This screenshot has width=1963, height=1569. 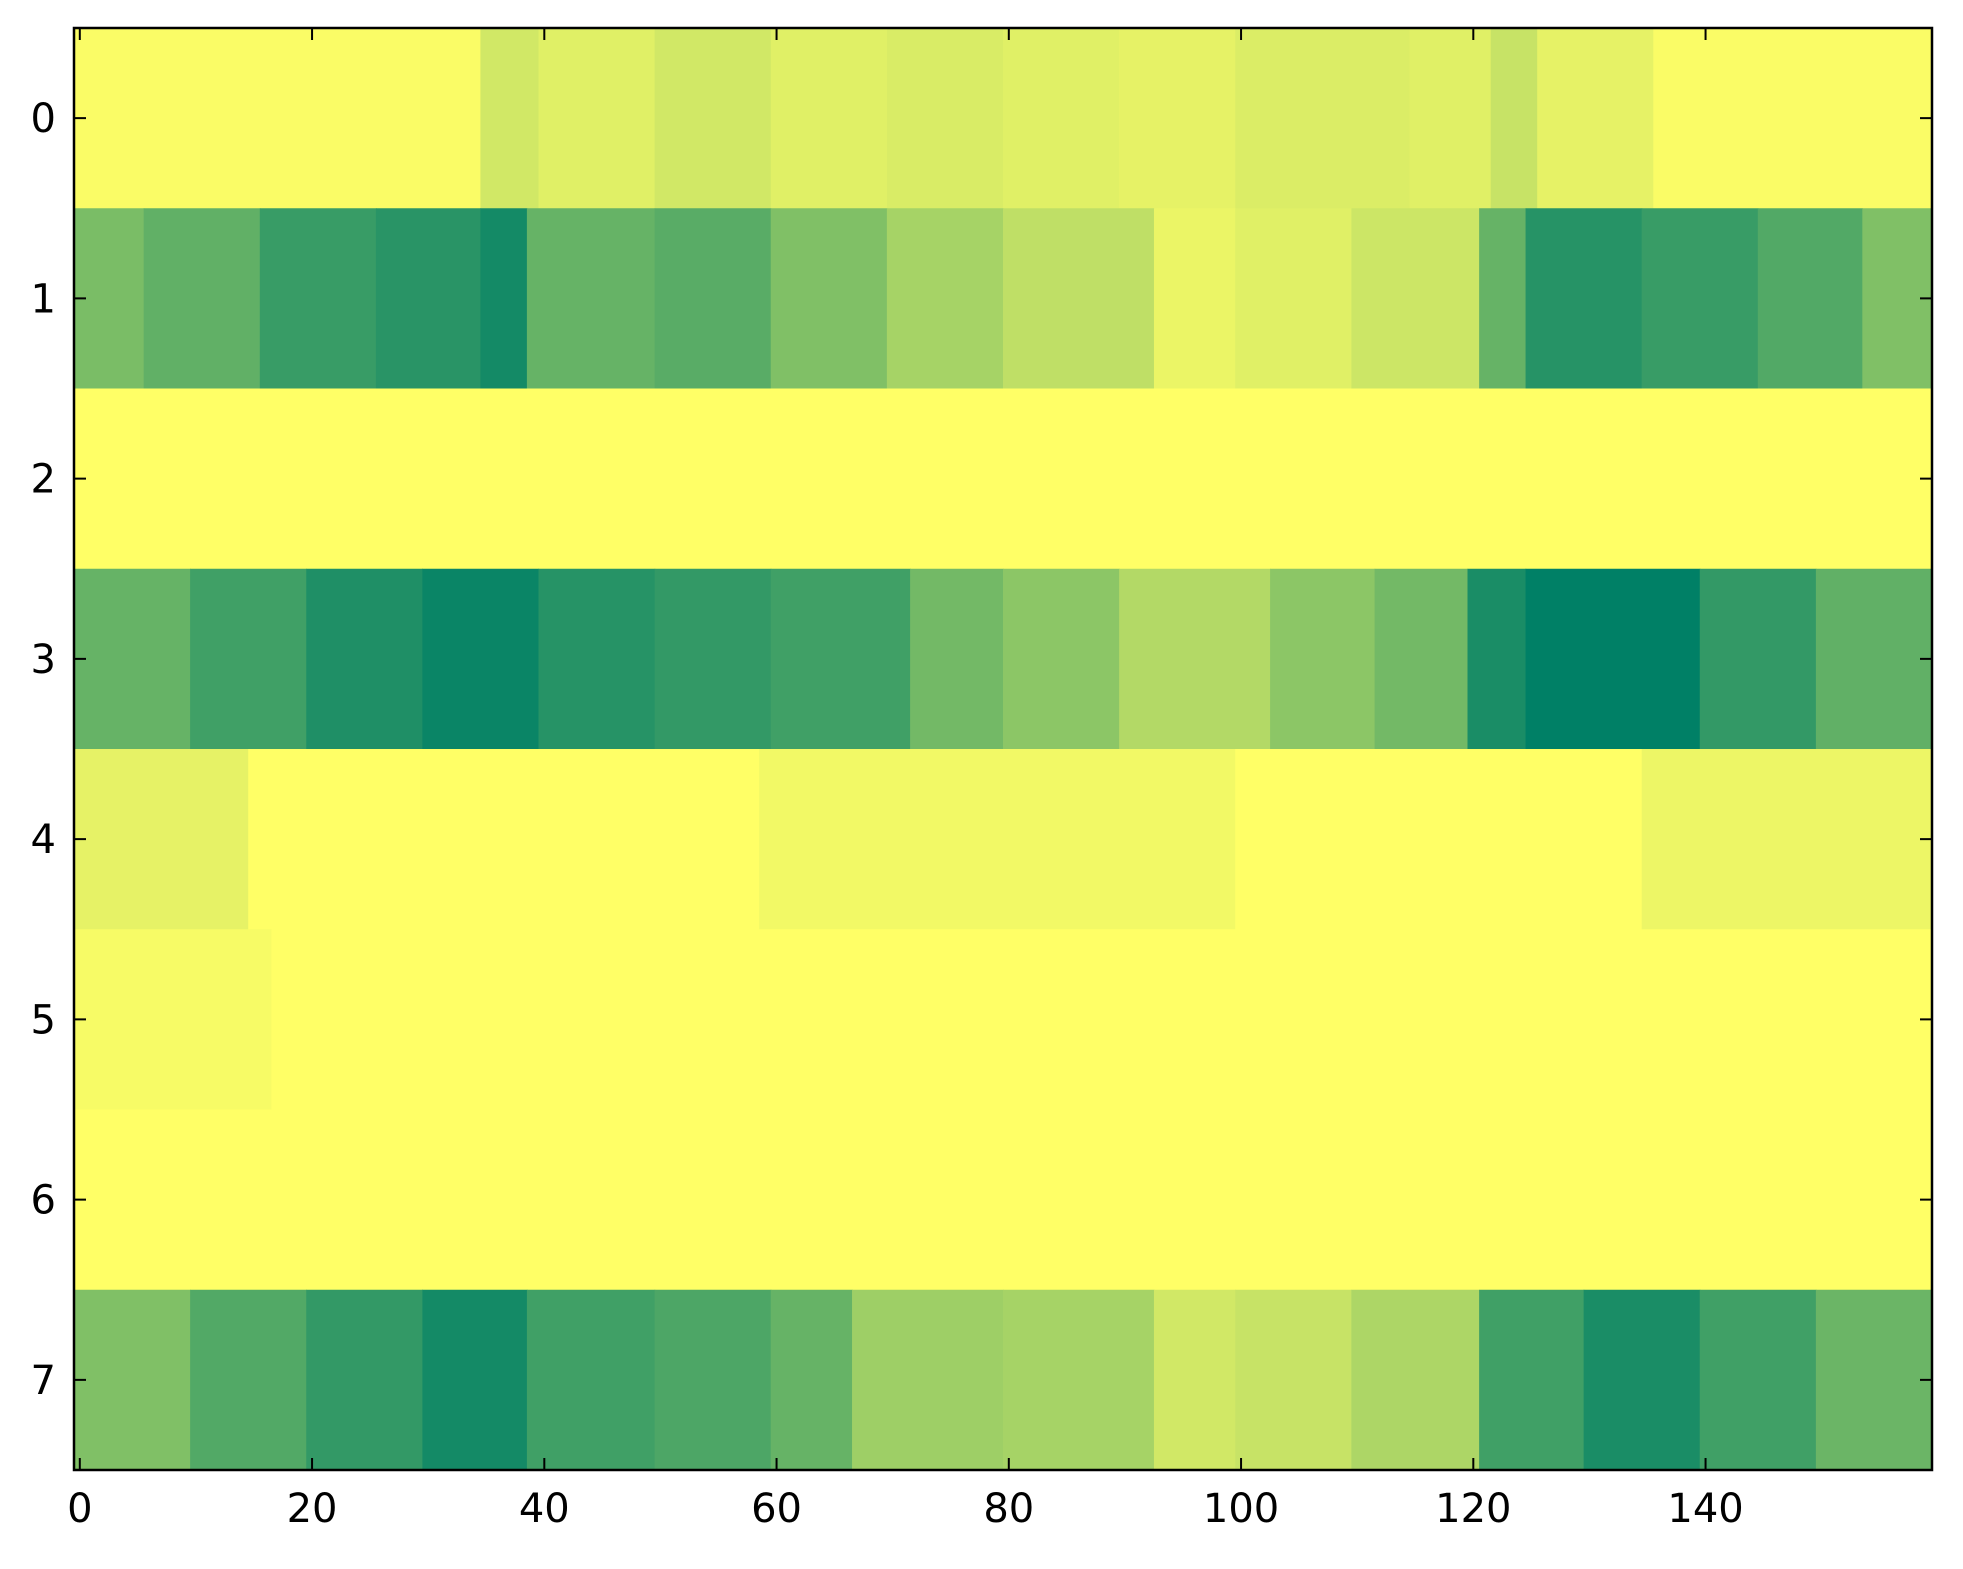 What do you see at coordinates (1439, 839) in the screenshot?
I see `heatmap-cell-row4-seg3` at bounding box center [1439, 839].